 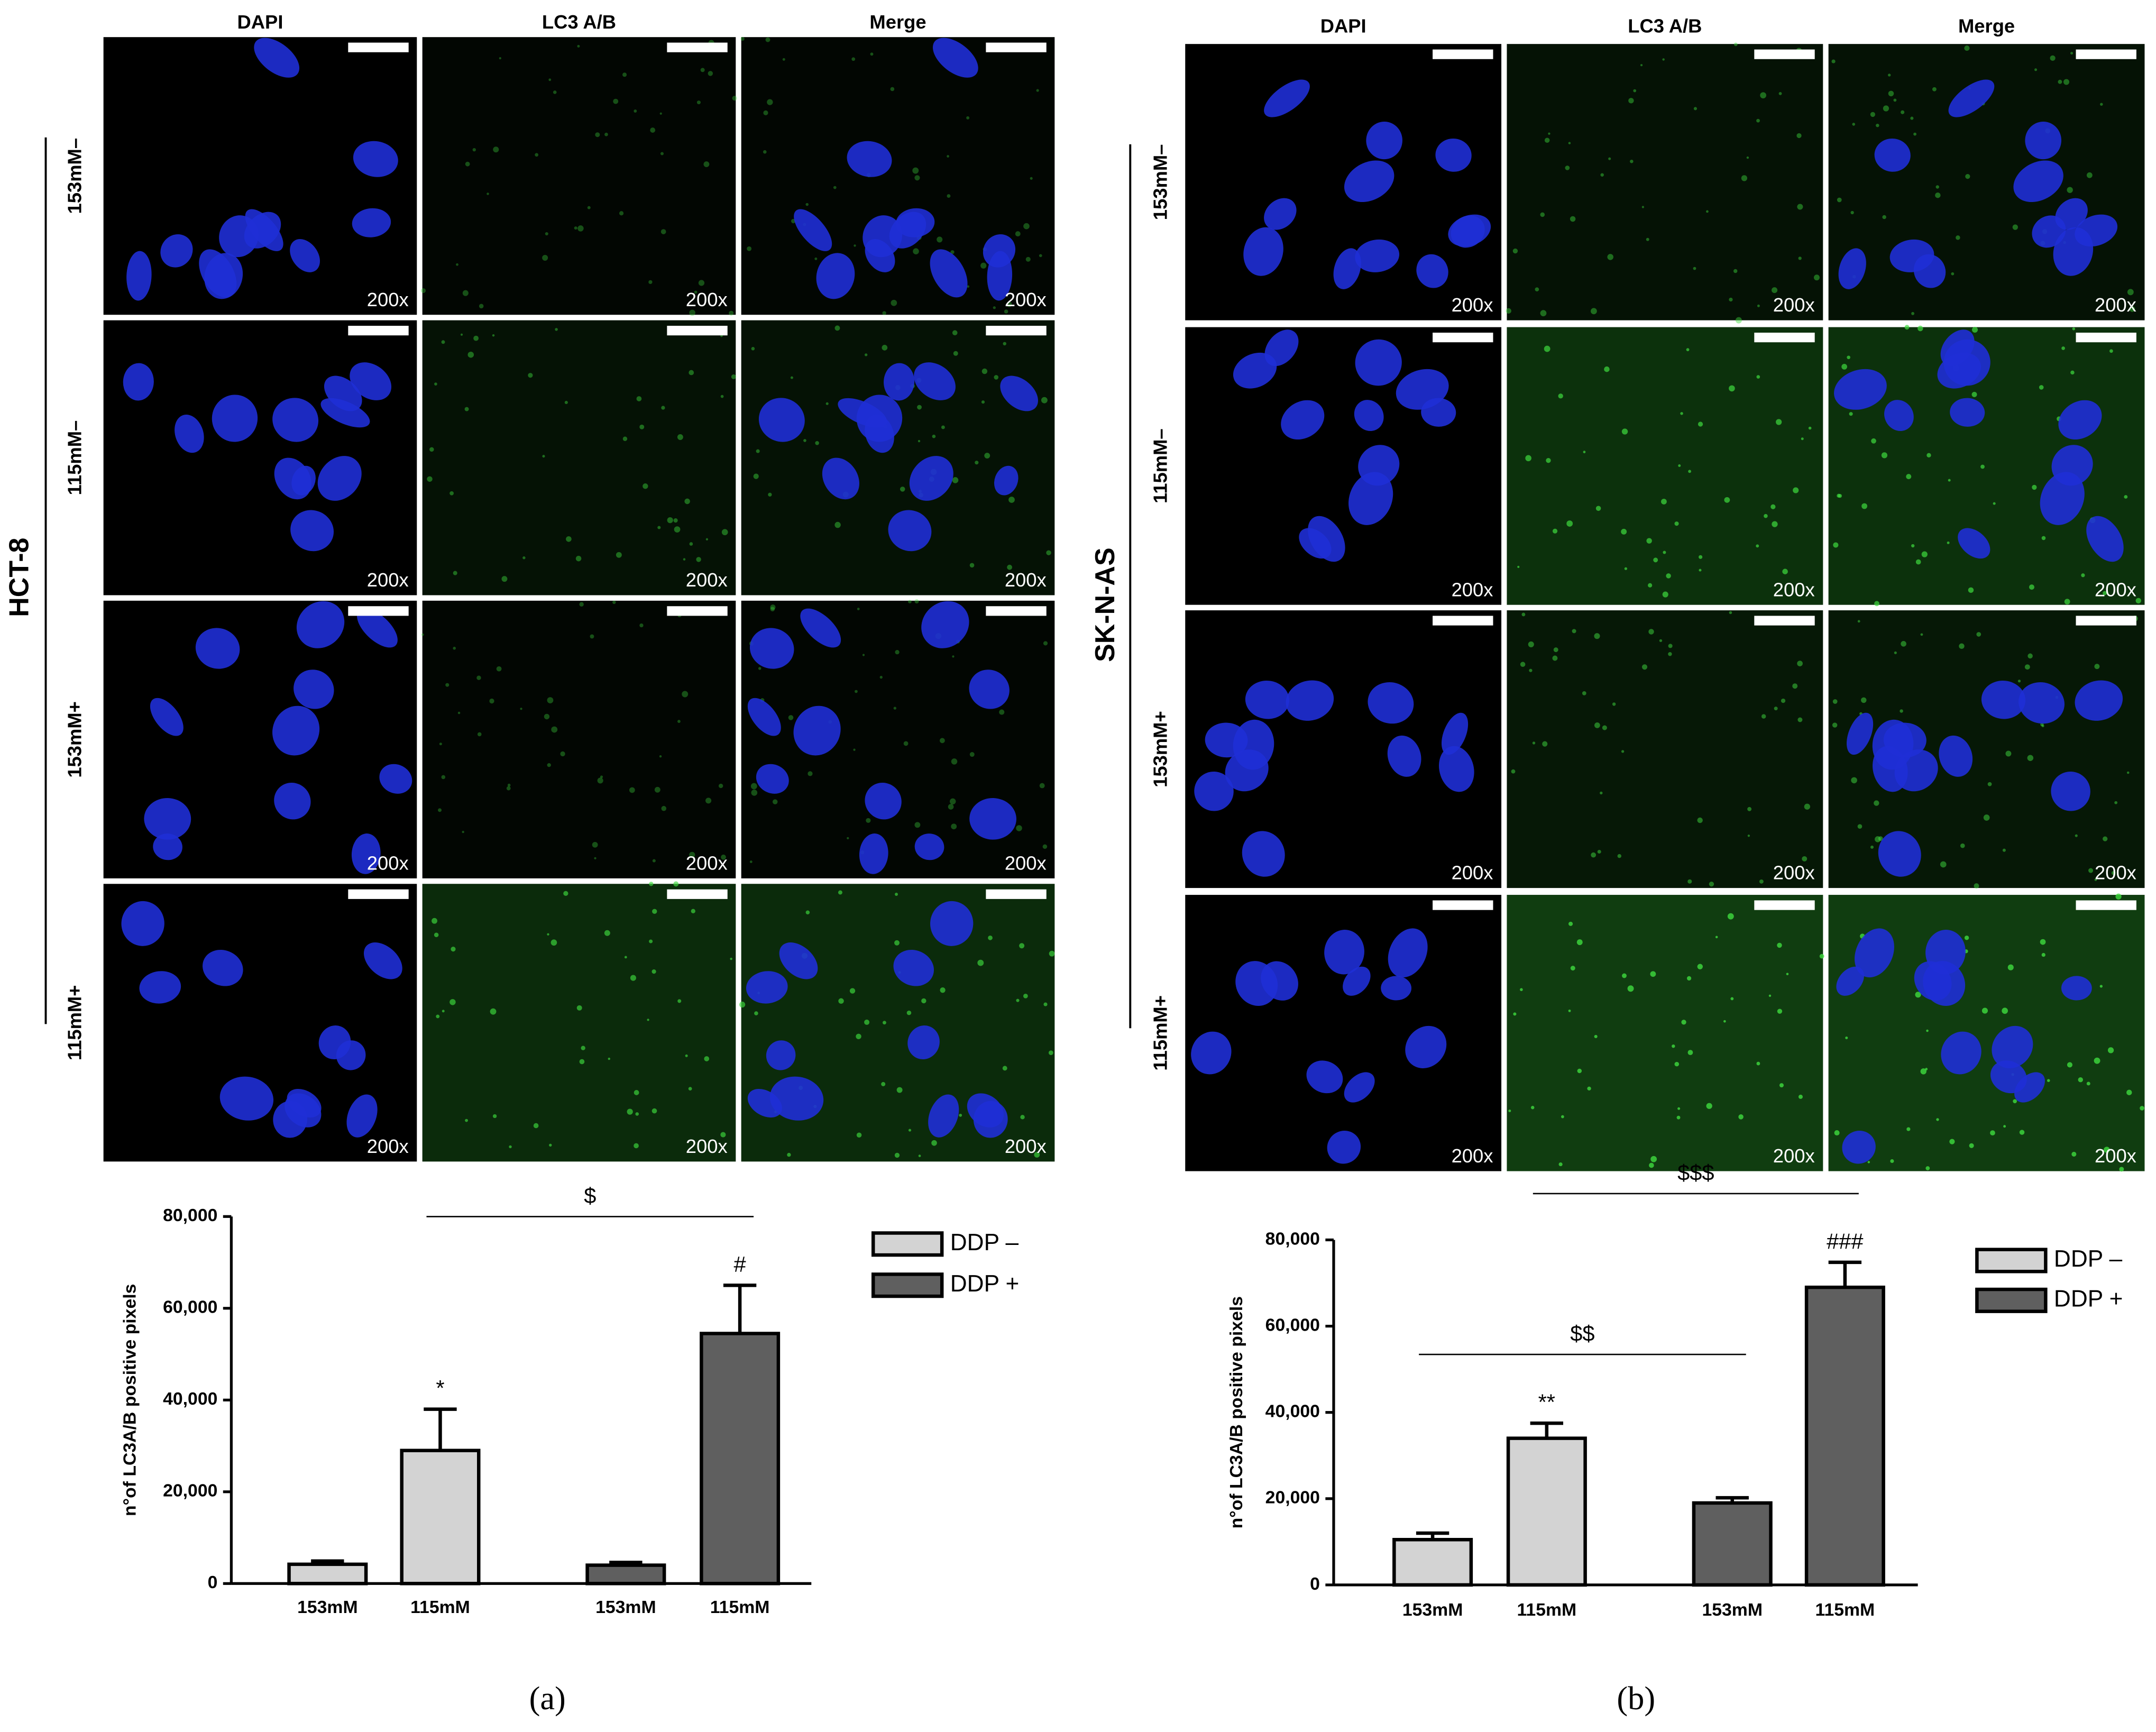 What do you see at coordinates (1582, 1333) in the screenshot?
I see `bracket-label: $$` at bounding box center [1582, 1333].